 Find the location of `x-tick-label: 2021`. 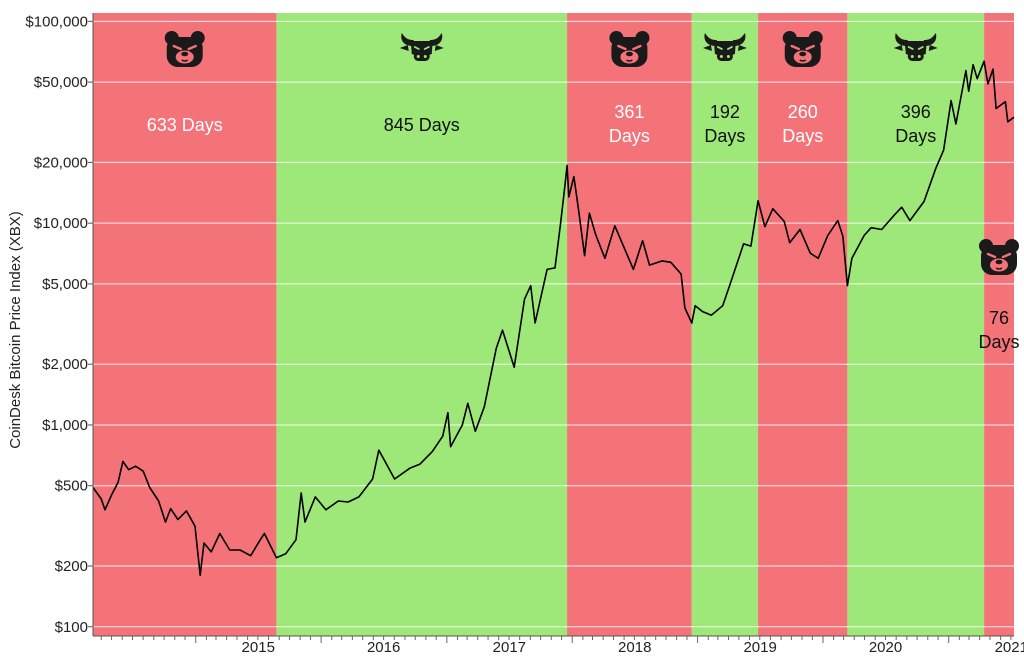

x-tick-label: 2021 is located at coordinates (1009, 647).